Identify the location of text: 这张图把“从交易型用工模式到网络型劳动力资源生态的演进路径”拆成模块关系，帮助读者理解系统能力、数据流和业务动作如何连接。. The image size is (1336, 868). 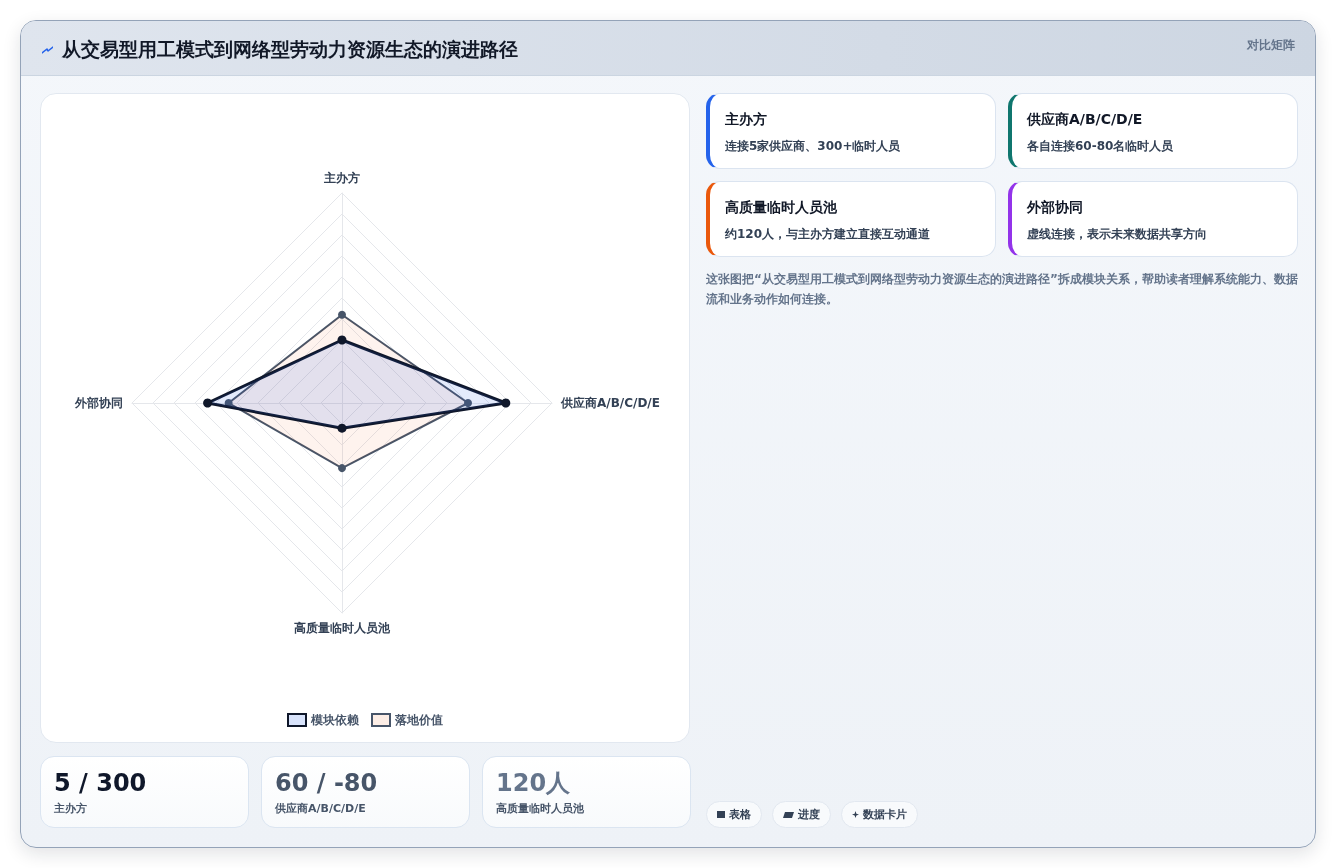
(1002, 289).